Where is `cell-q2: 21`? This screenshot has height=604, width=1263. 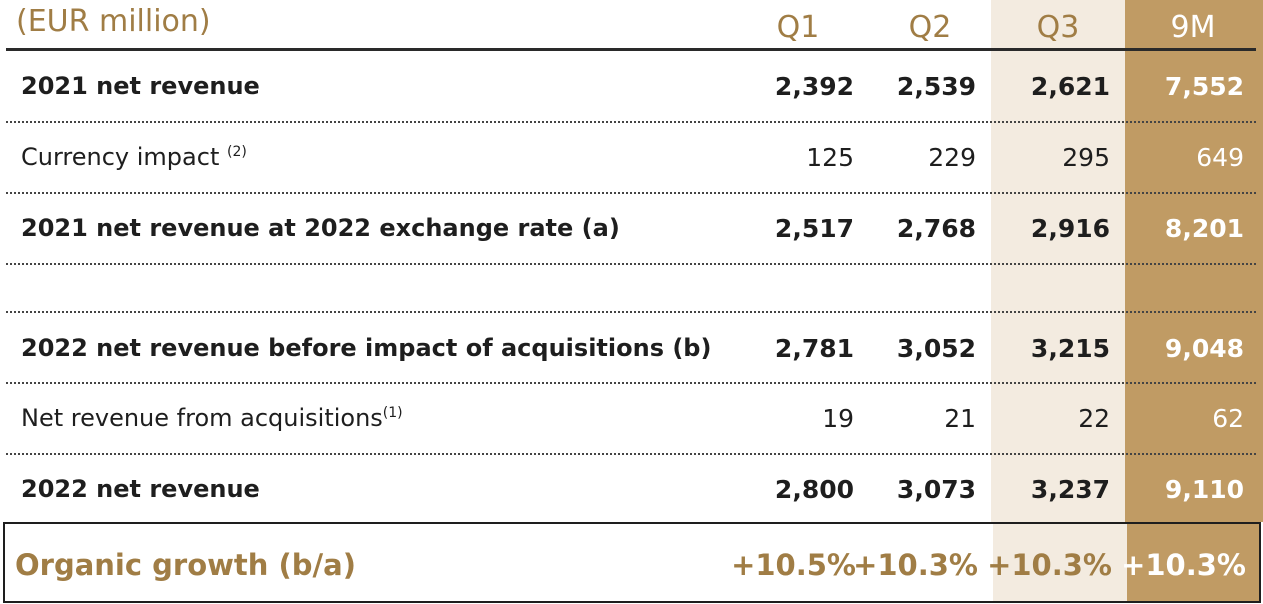
cell-q2: 21 is located at coordinates (960, 418).